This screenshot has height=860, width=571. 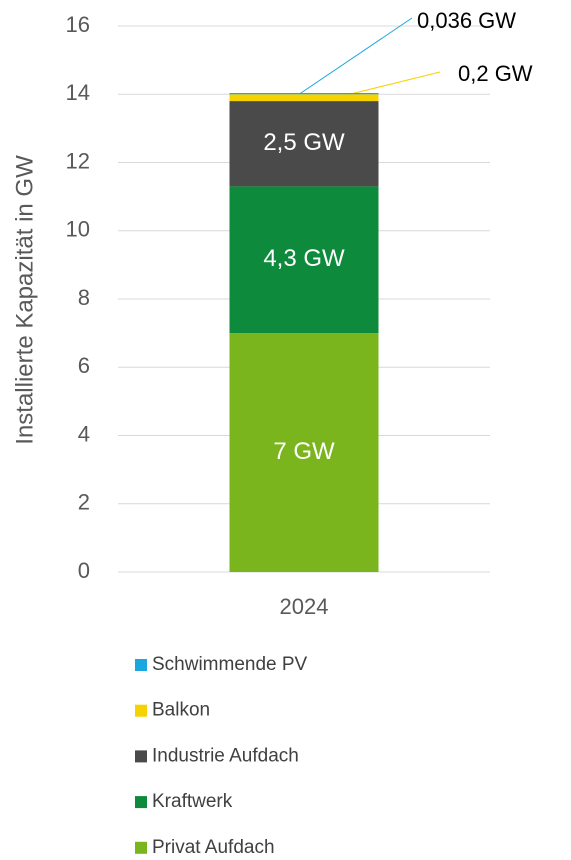 I want to click on y-tick-label: 16, so click(x=78, y=24).